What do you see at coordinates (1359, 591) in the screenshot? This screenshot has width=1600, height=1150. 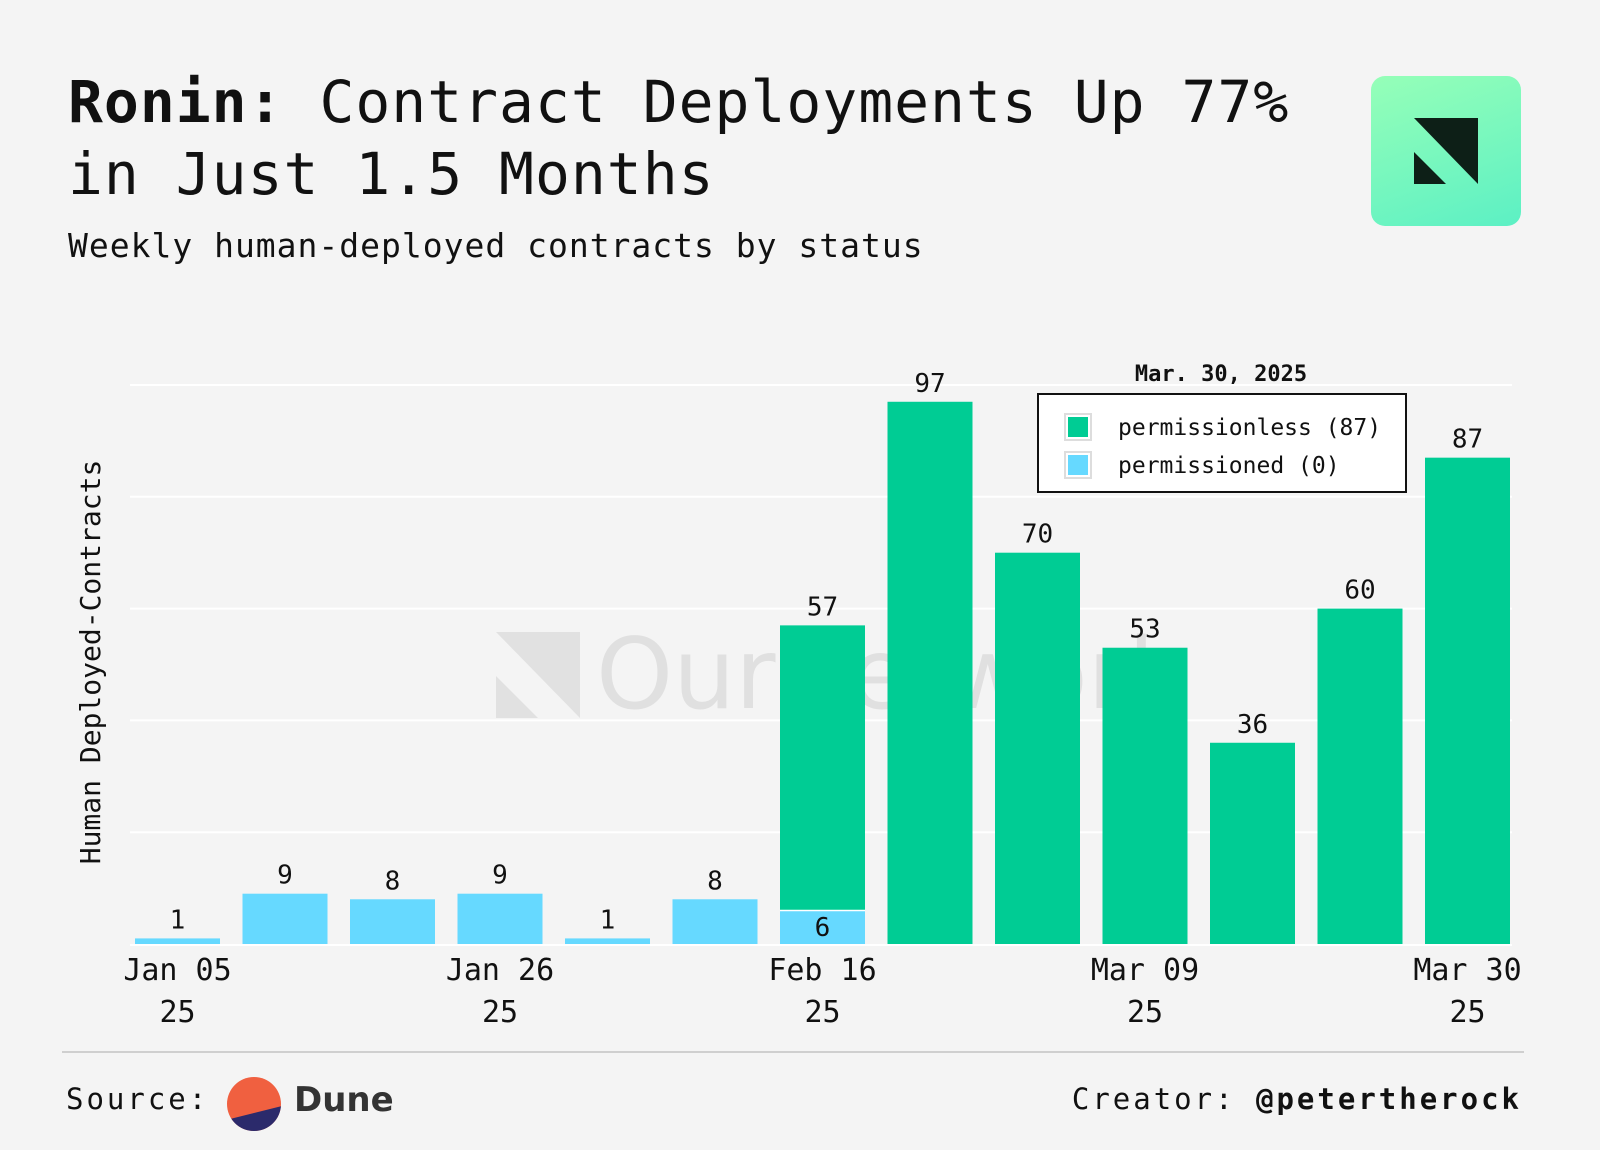 I see `bar-total-label: 60` at bounding box center [1359, 591].